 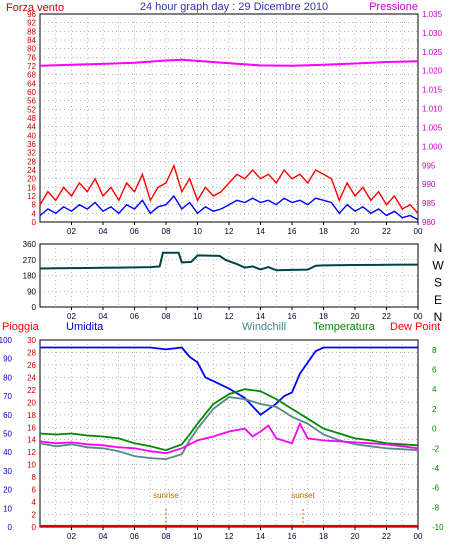 I want to click on compass-label: E, so click(x=438, y=300).